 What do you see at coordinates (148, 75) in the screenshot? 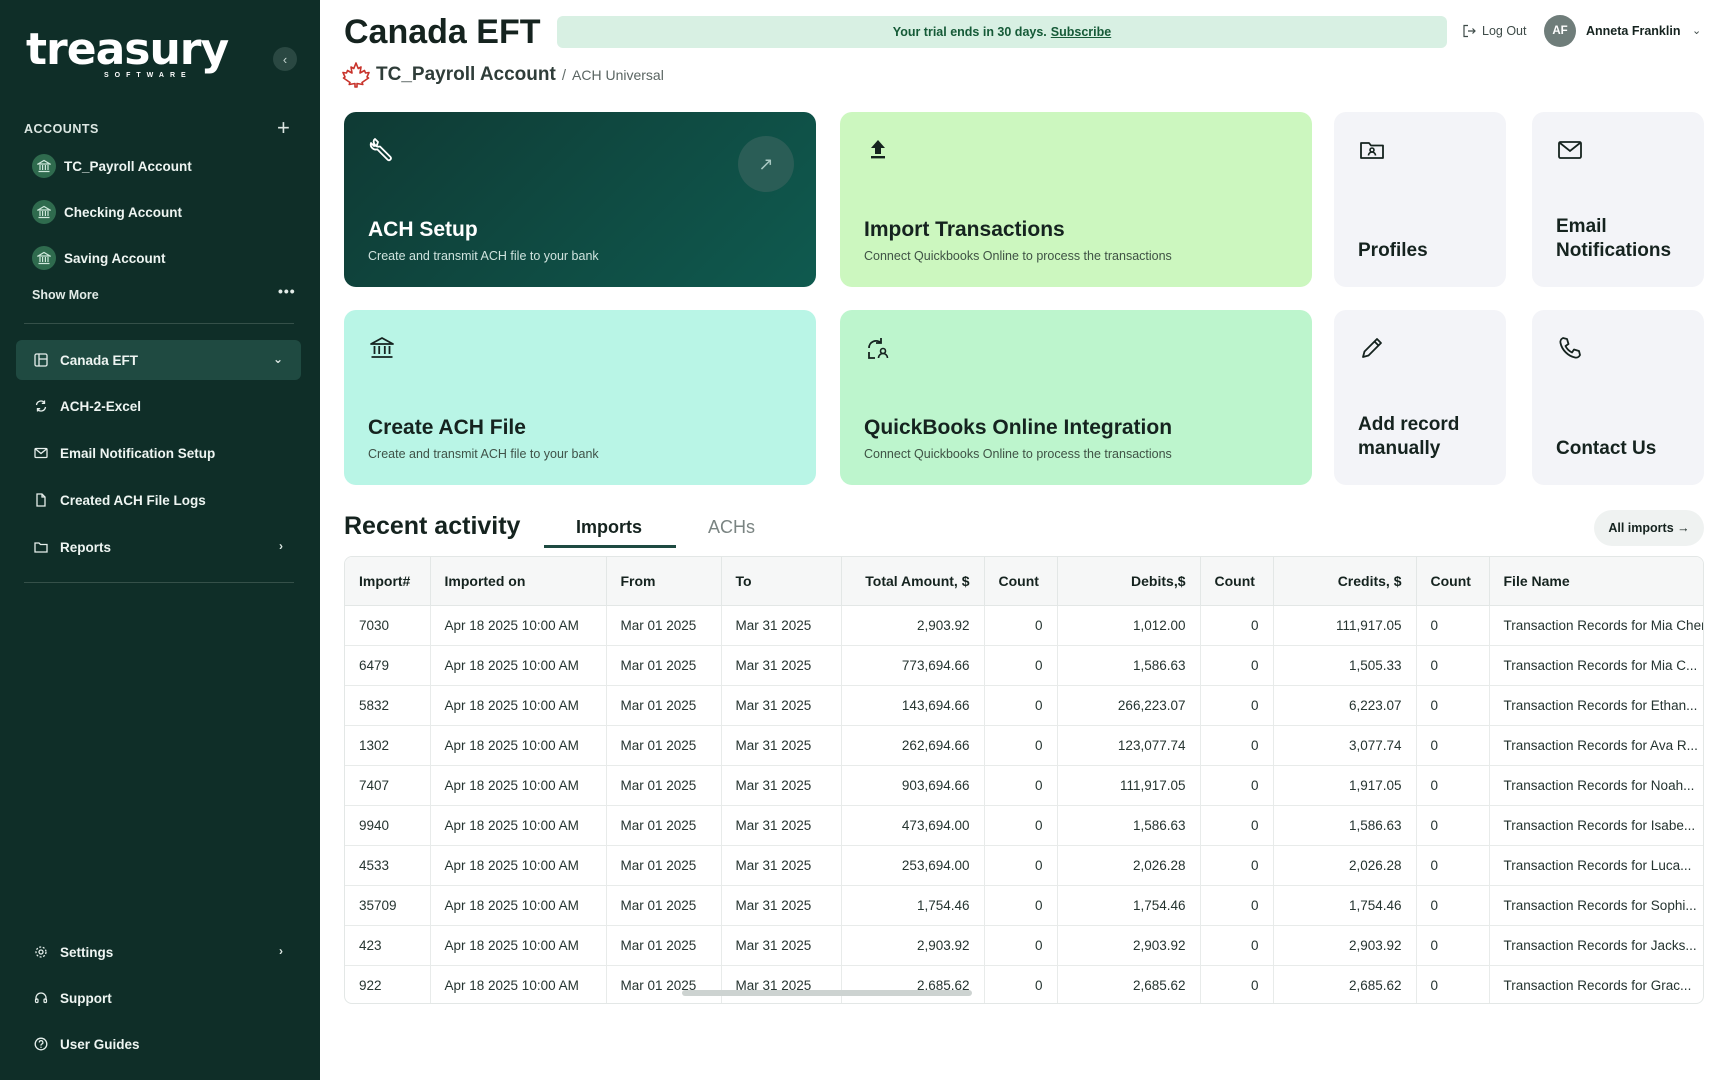
I see `logo-subtitle: SOFTWARE` at bounding box center [148, 75].